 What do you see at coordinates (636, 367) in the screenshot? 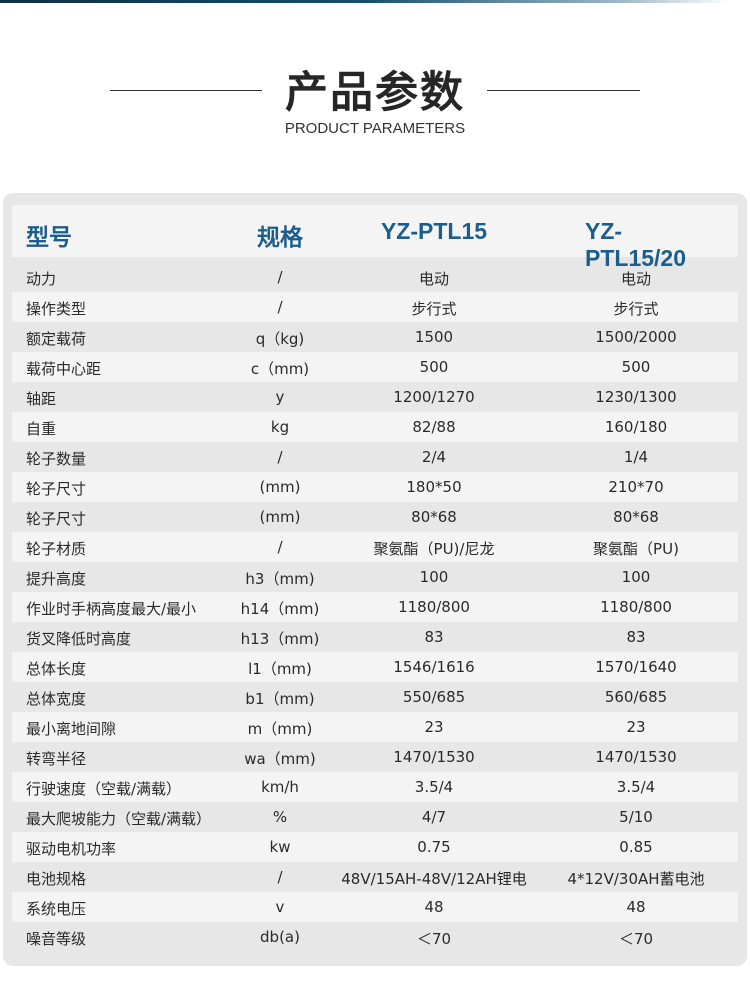
I see `value-ptl15-20: 500` at bounding box center [636, 367].